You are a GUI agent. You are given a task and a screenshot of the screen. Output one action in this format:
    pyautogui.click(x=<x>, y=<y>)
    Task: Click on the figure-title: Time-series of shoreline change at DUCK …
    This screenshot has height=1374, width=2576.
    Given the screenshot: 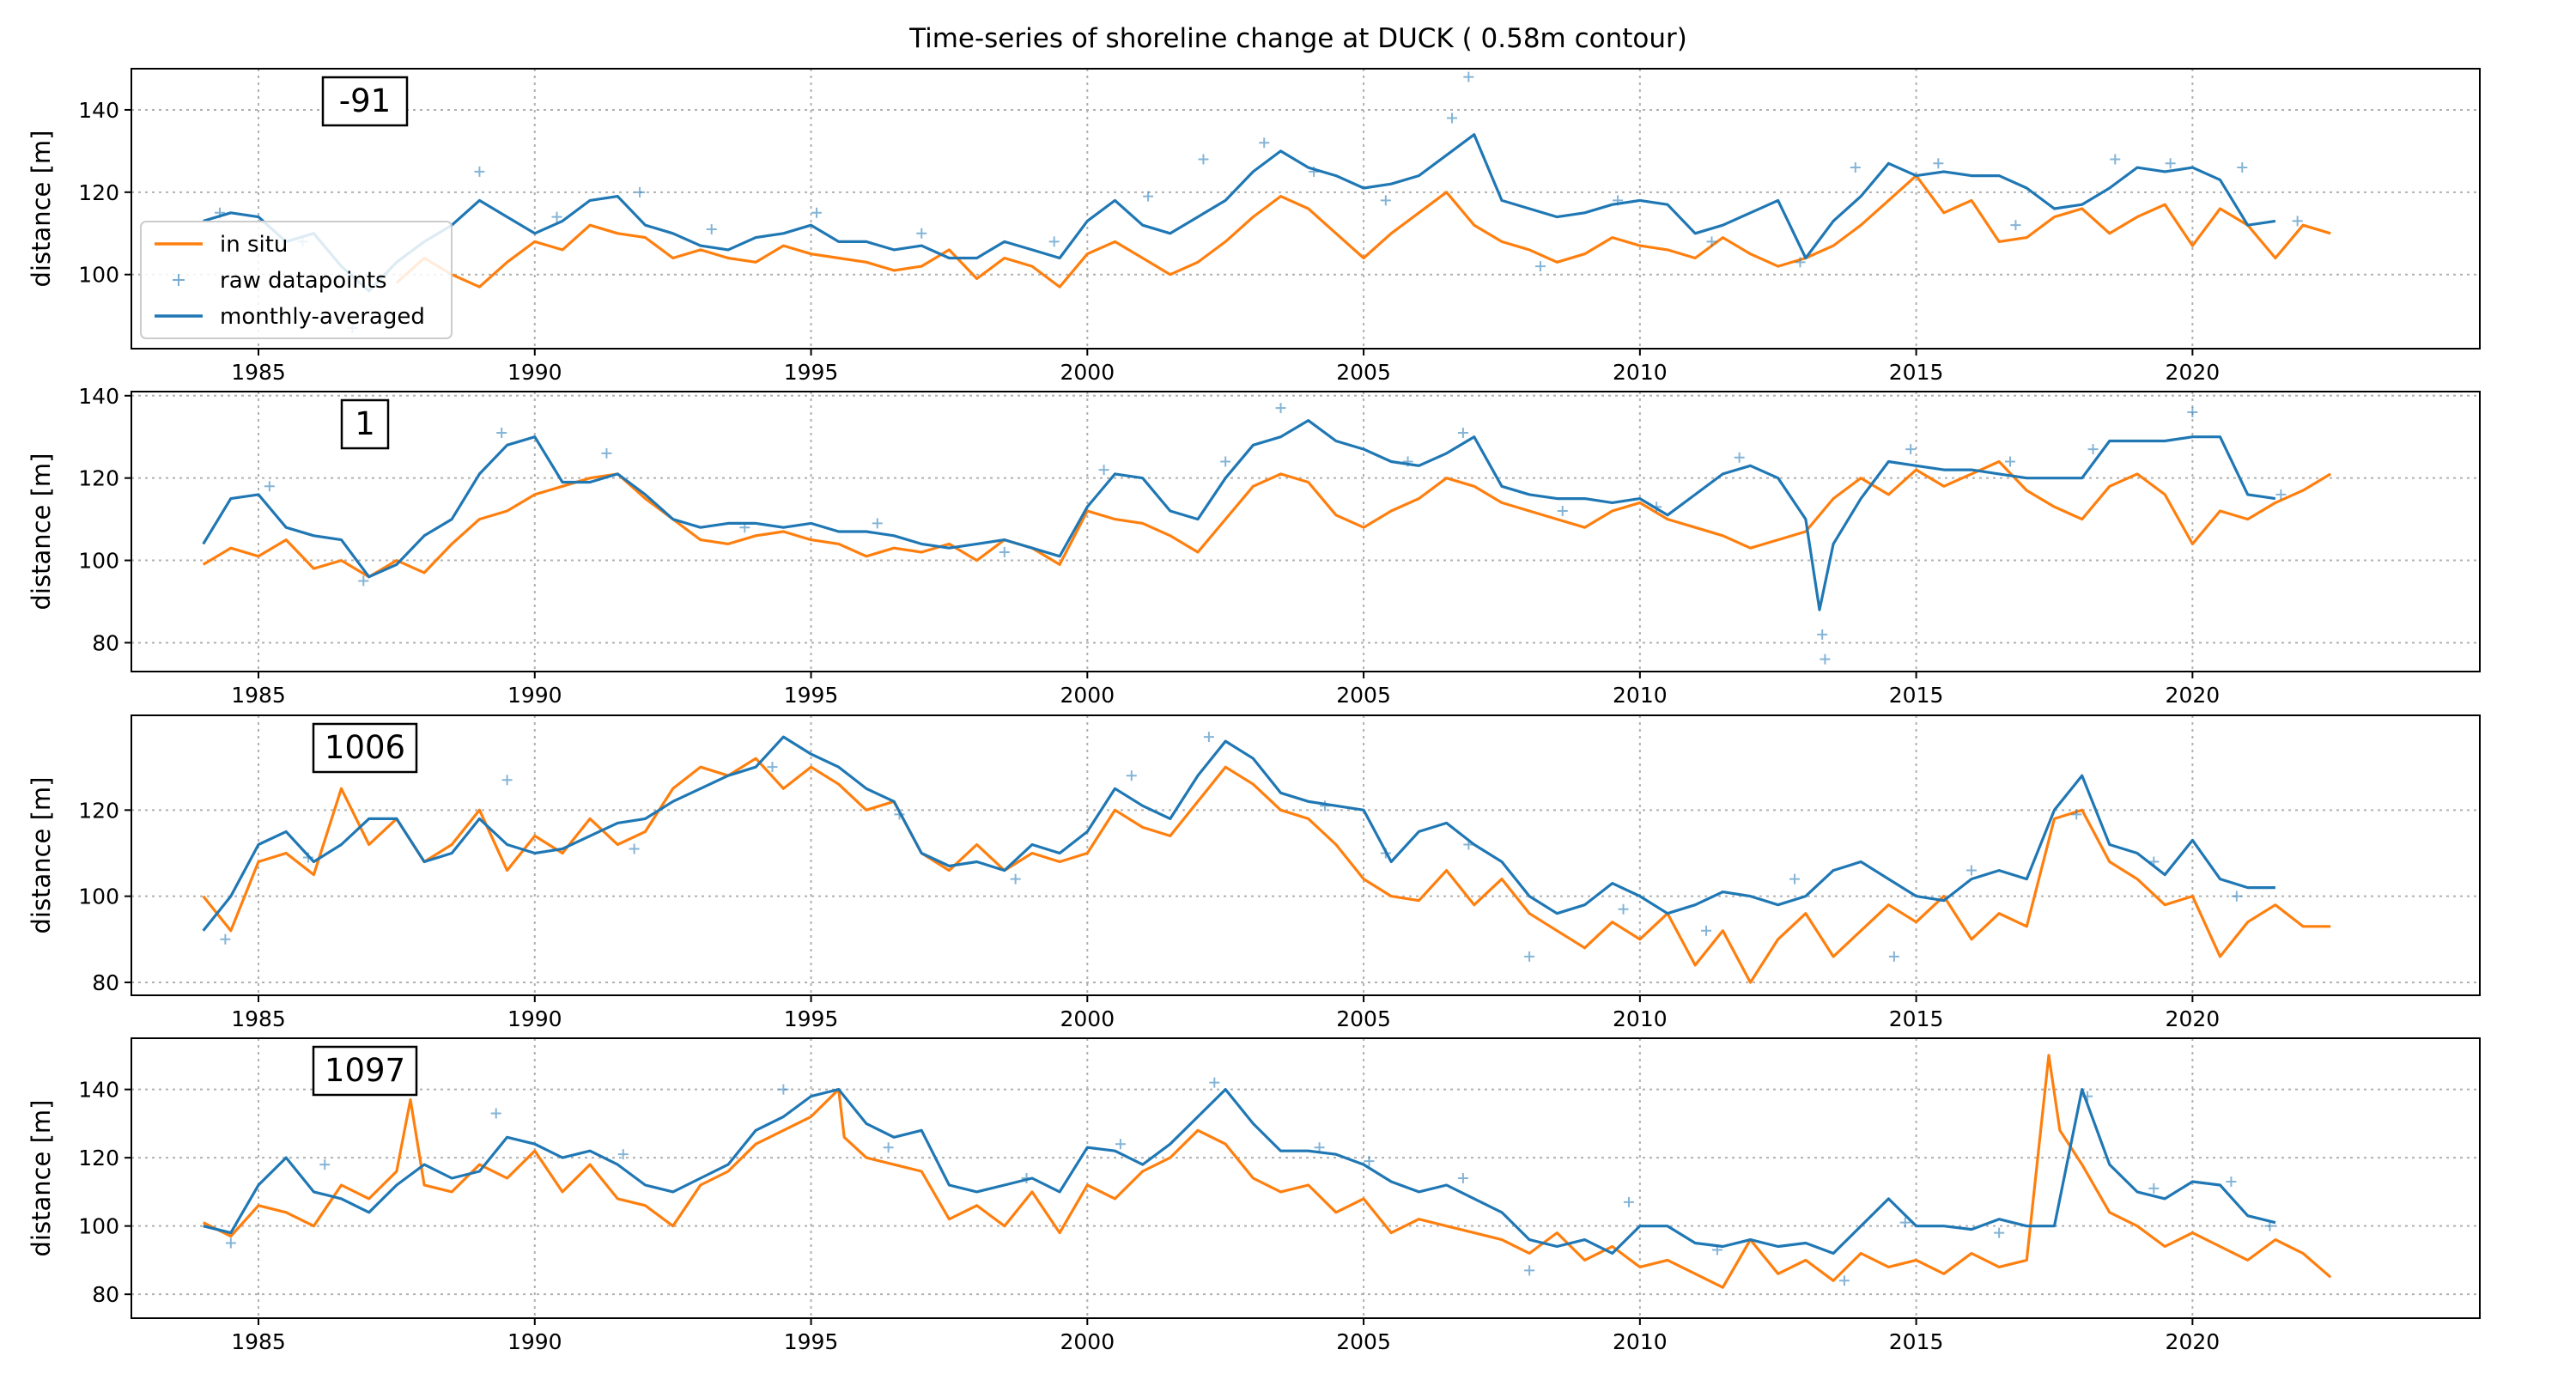 What is the action you would take?
    pyautogui.click(x=1297, y=38)
    